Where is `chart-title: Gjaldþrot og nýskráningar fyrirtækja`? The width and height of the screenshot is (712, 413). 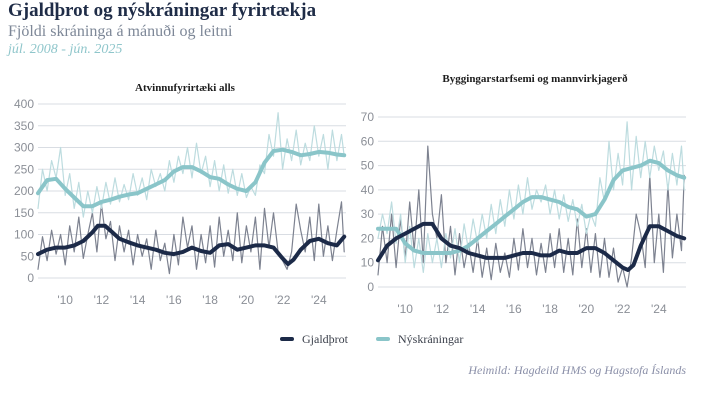
chart-title: Gjaldþrot og nýskráningar fyrirtækja is located at coordinates (162, 10).